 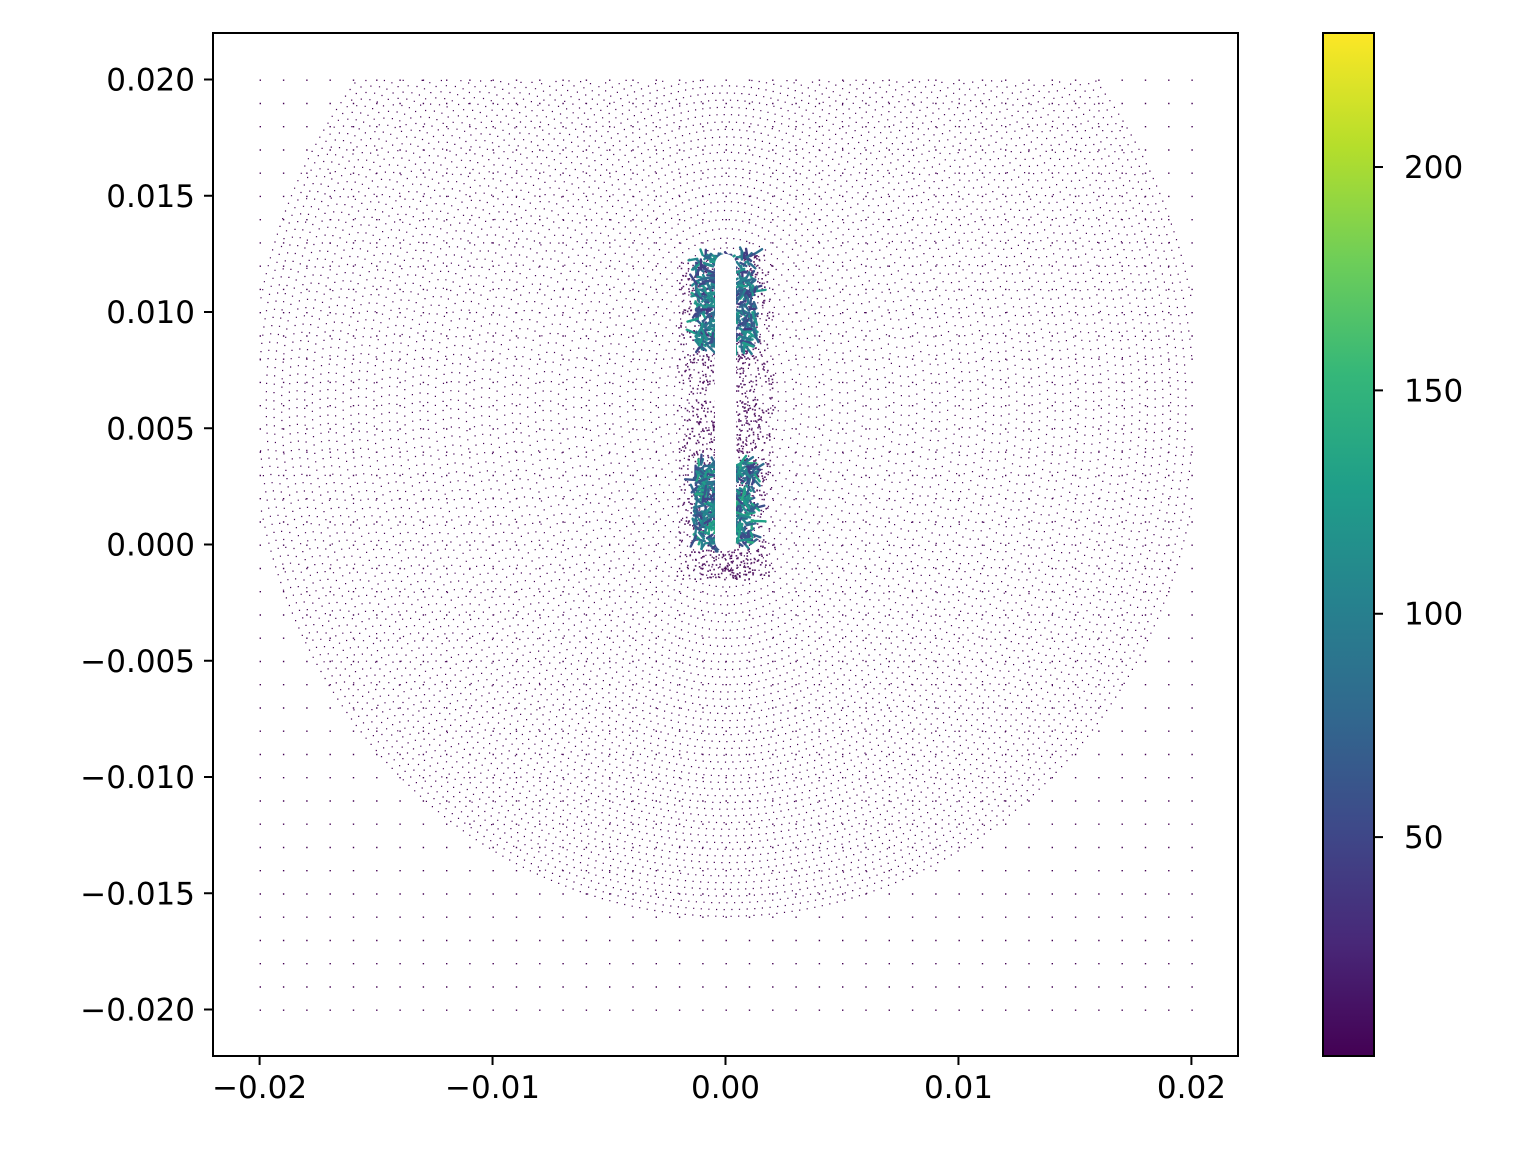 I want to click on y-tick-label: −0.015, so click(x=137, y=894).